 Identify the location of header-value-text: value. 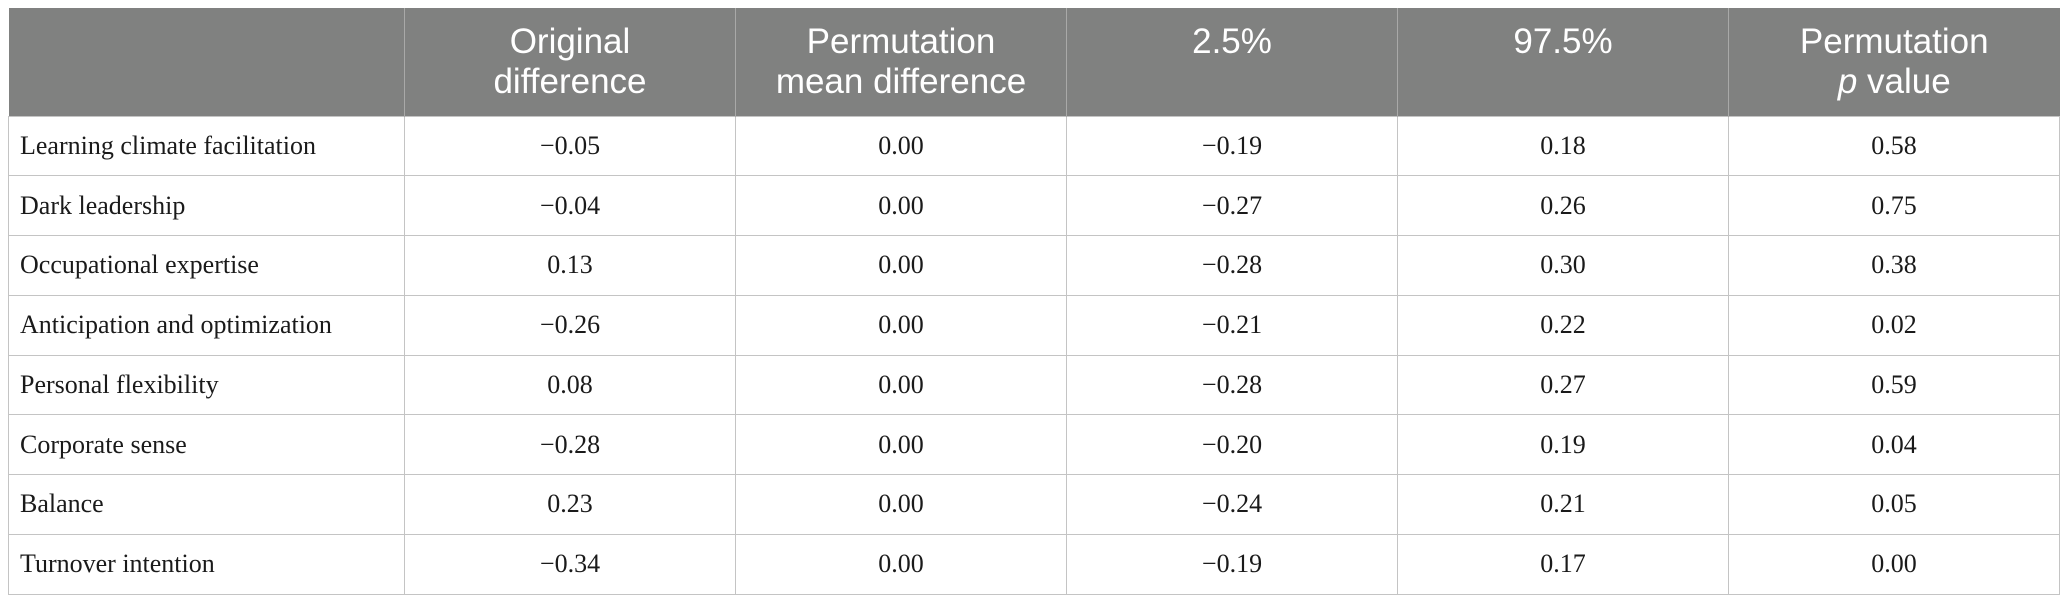
(1904, 81).